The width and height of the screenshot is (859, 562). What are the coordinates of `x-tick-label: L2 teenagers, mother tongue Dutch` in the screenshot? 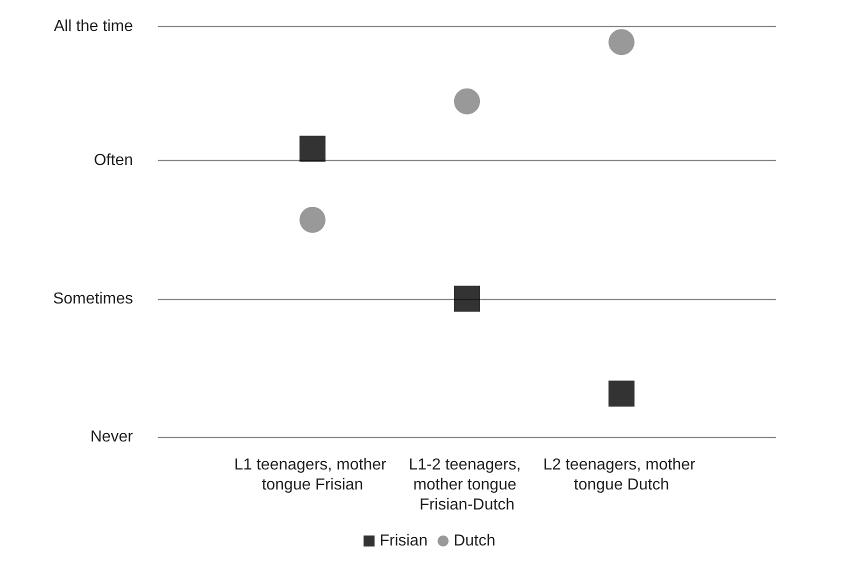 It's located at (621, 475).